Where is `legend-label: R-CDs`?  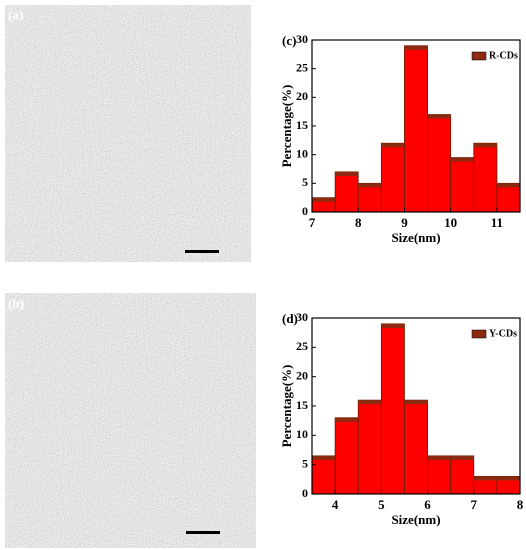 legend-label: R-CDs is located at coordinates (503, 55).